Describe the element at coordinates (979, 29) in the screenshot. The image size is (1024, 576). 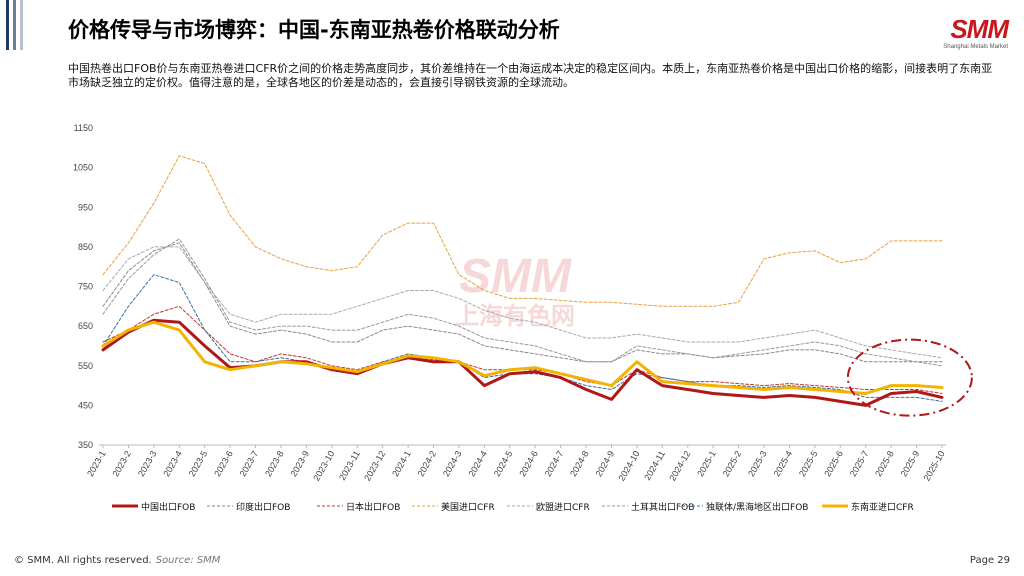
I see `logo-text: SMM` at that location.